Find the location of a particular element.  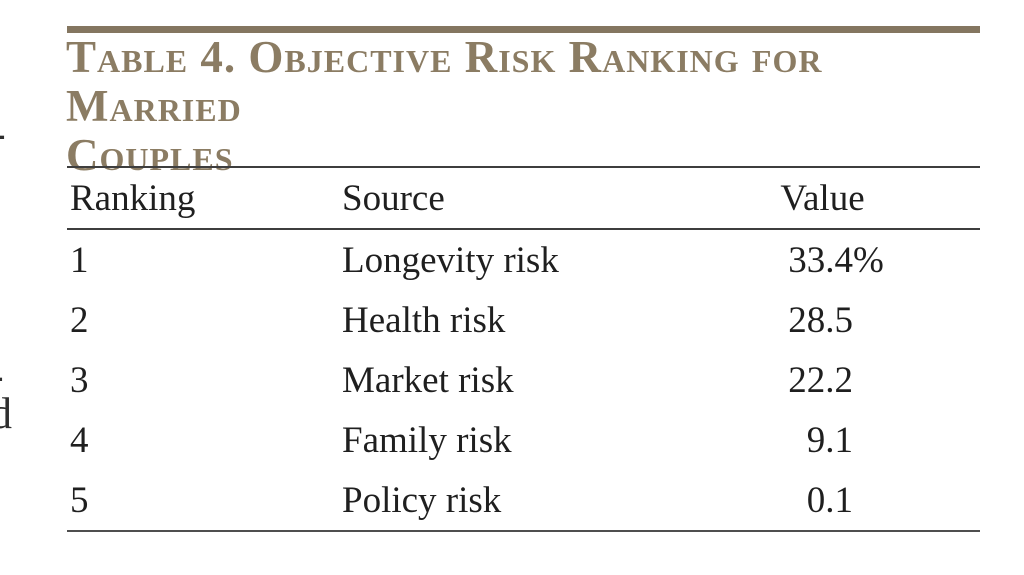

column-header-ranking: Ranking is located at coordinates (133, 198).